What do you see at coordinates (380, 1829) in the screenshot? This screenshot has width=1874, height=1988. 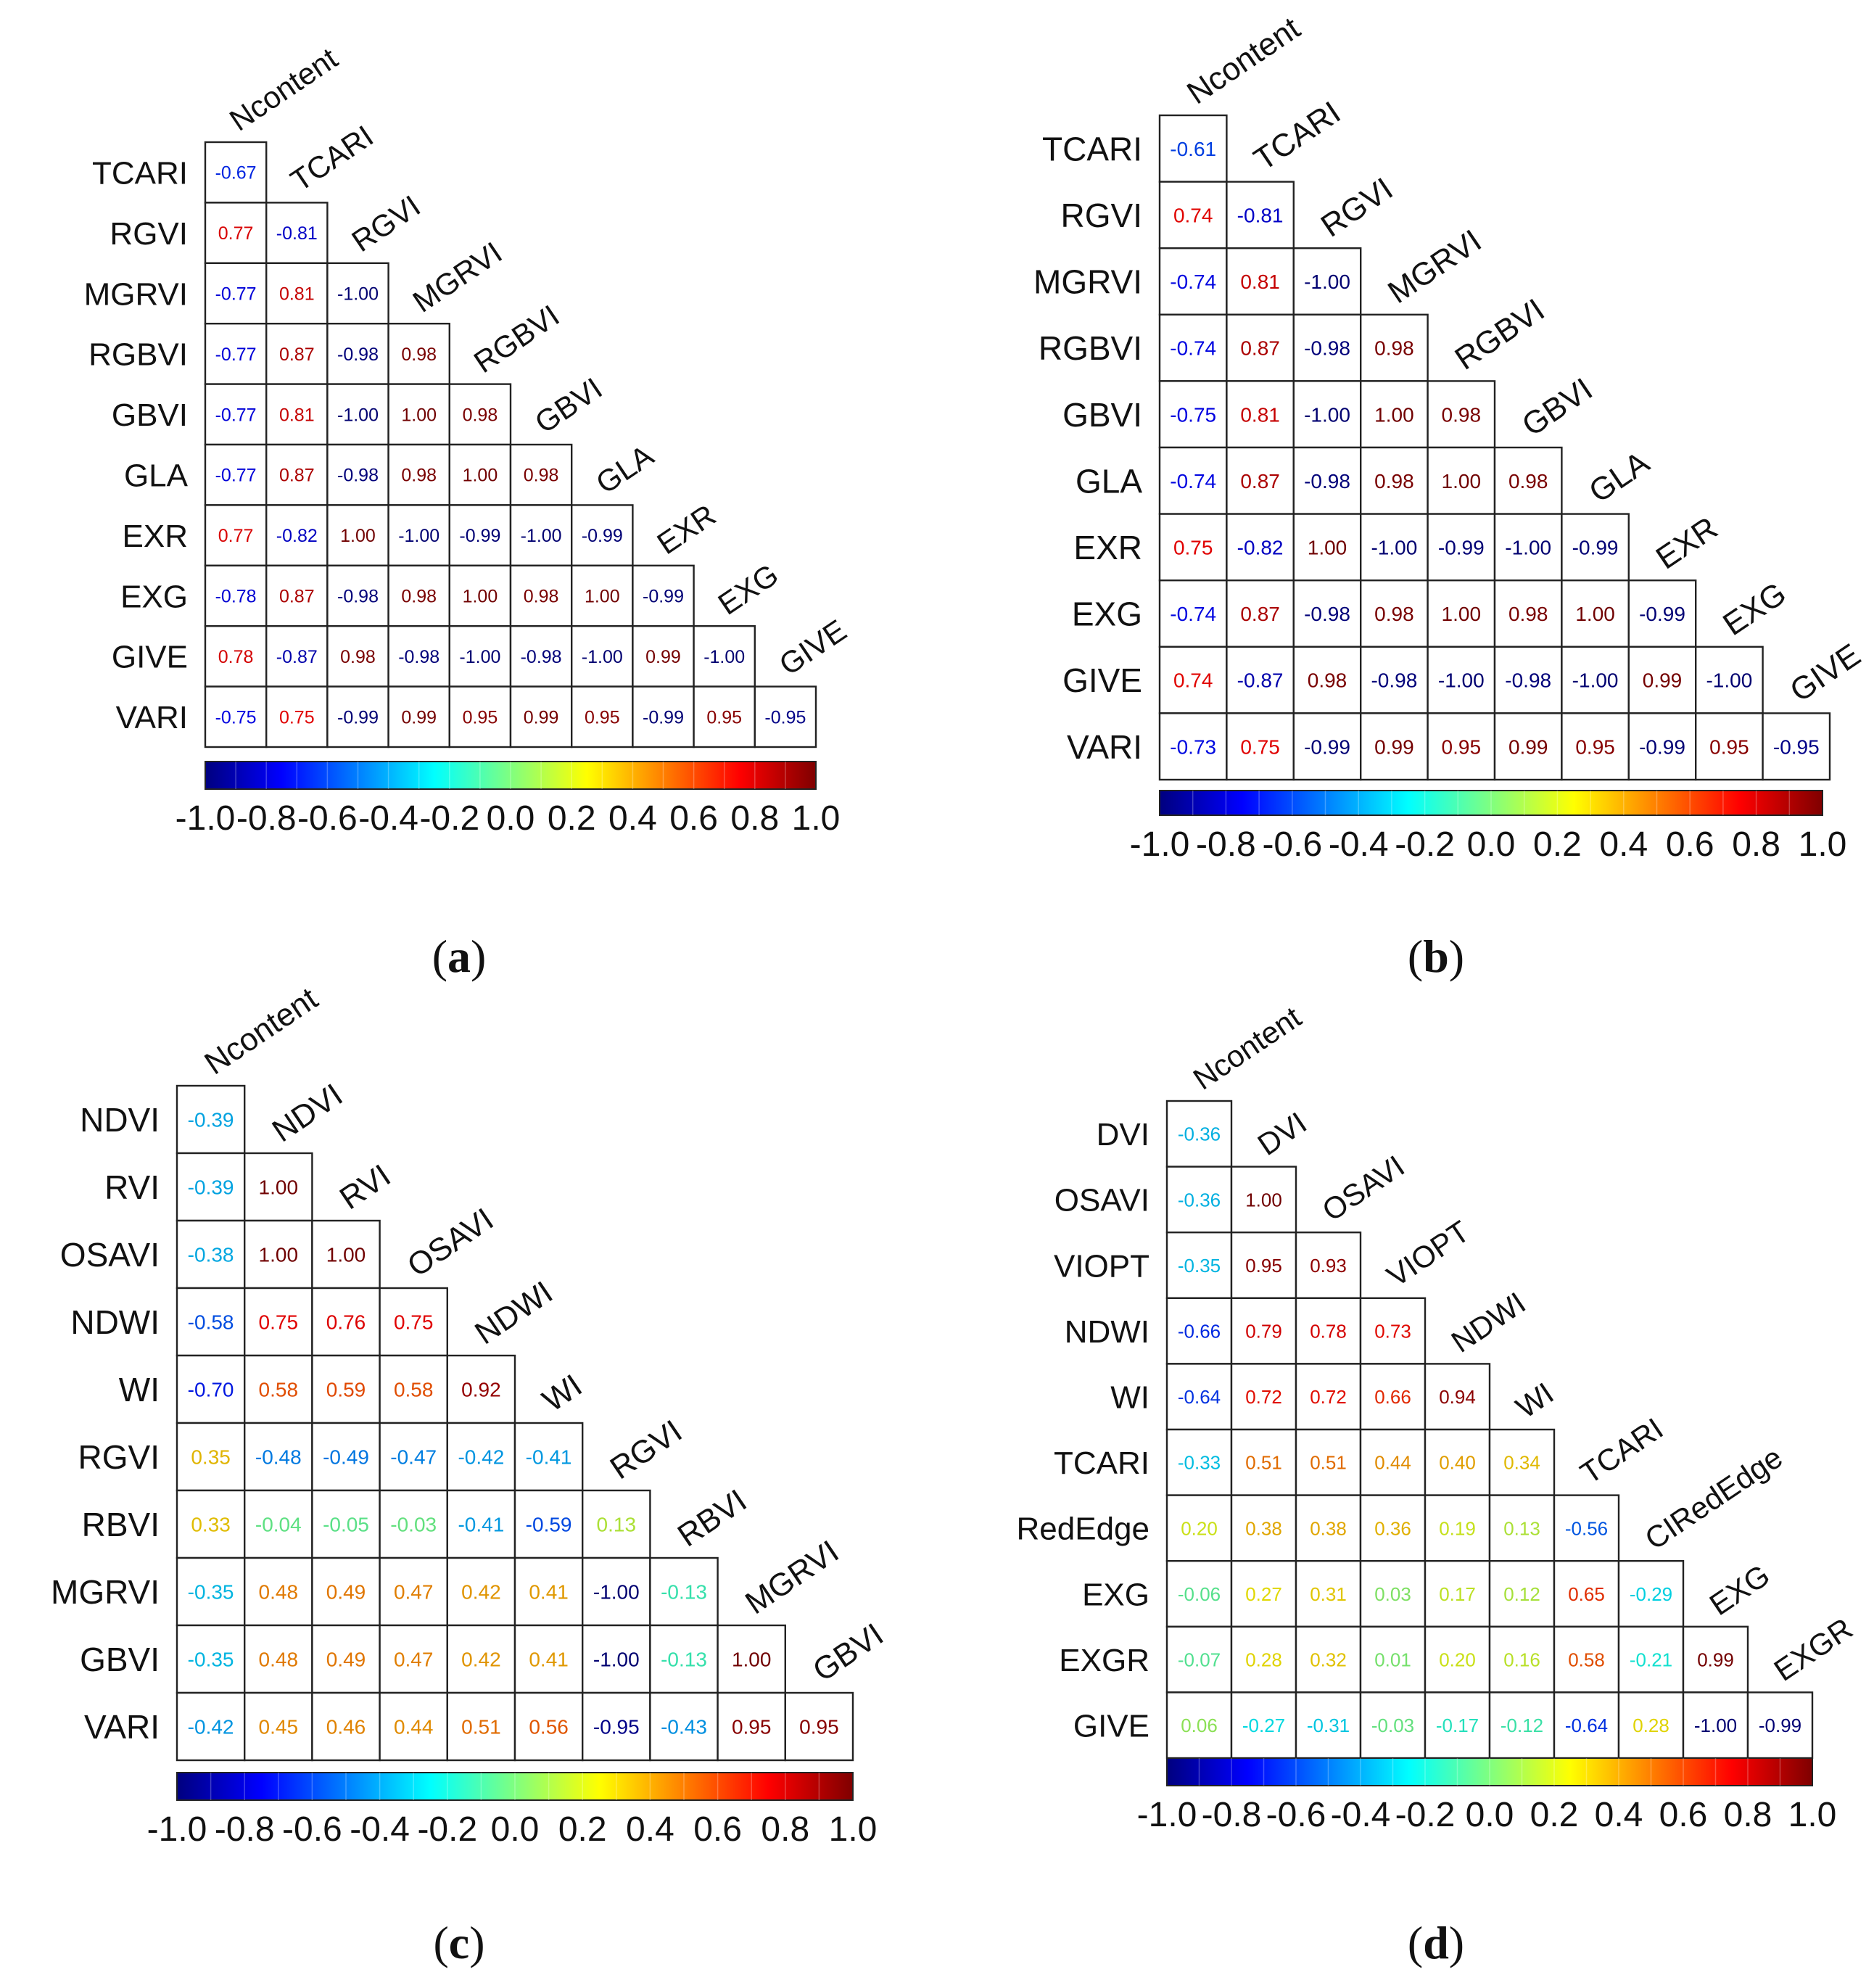 I see `colorbar-tick-label: -0.4` at bounding box center [380, 1829].